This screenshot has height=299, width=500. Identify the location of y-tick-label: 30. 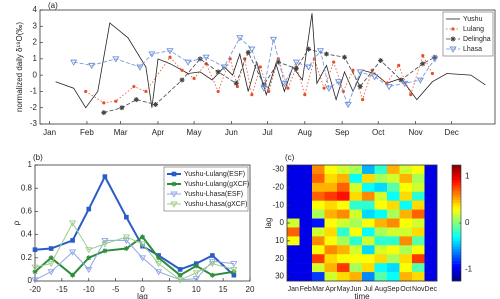
(279, 276).